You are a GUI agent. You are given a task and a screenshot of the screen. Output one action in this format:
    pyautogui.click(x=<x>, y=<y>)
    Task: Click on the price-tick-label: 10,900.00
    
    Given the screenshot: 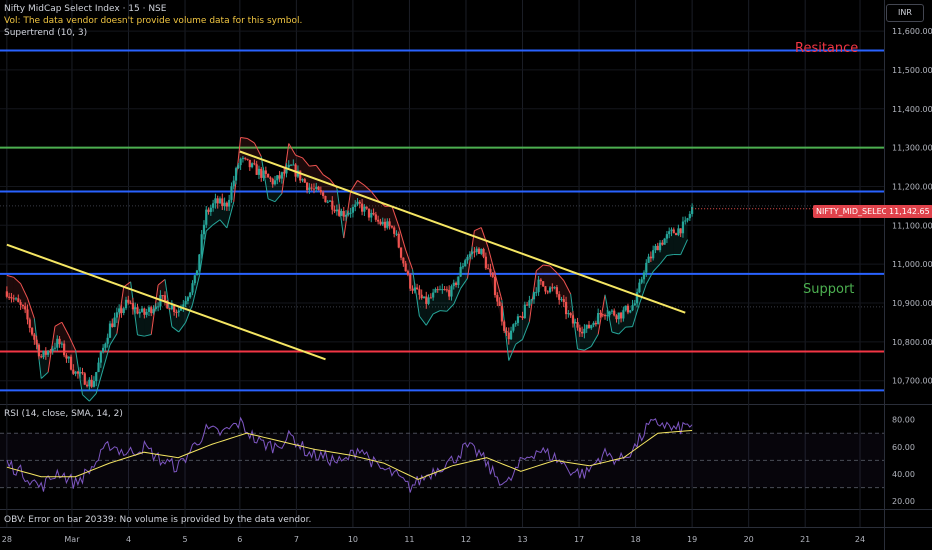 What is the action you would take?
    pyautogui.click(x=912, y=303)
    